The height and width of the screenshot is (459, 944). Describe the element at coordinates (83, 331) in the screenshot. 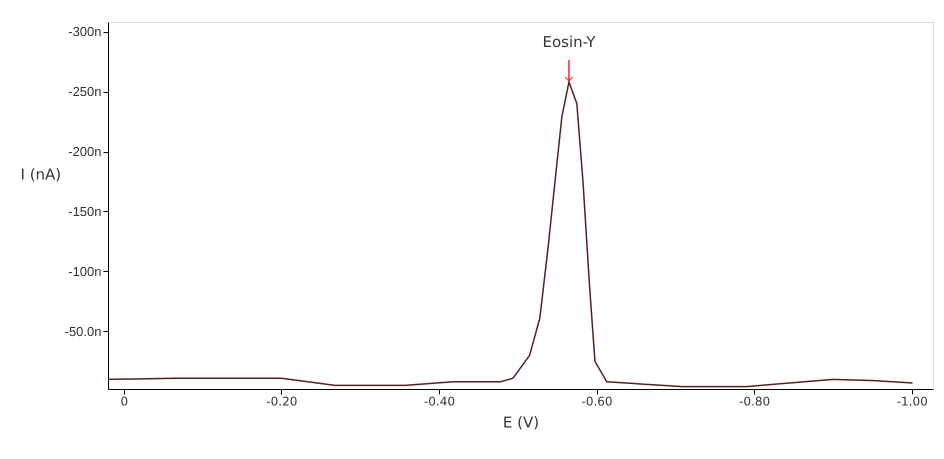

I see `y-tick-label: -50.0n` at that location.